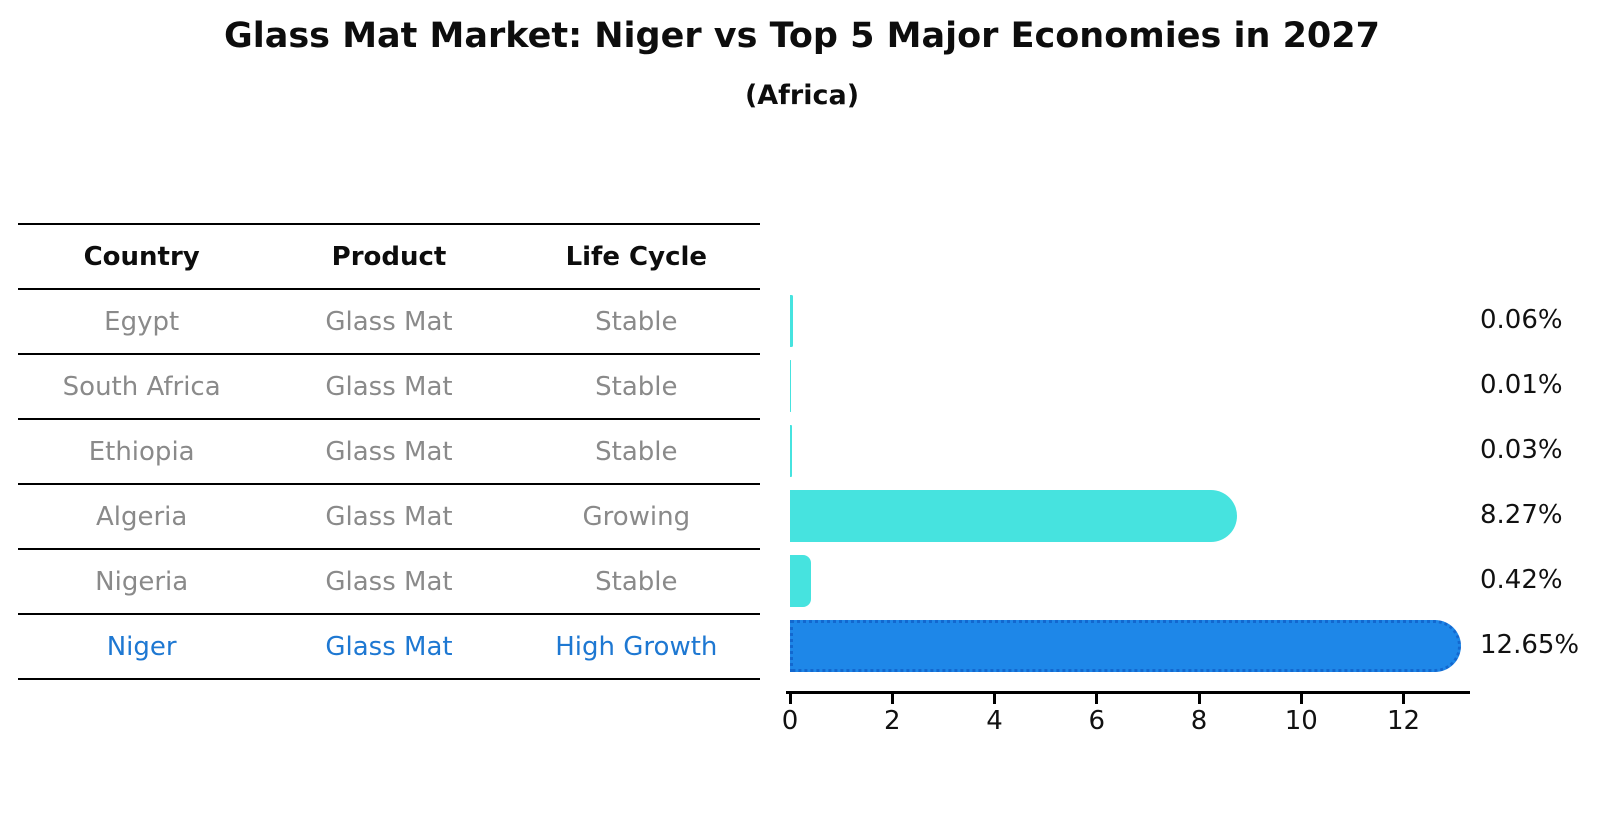 The height and width of the screenshot is (823, 1604). What do you see at coordinates (1301, 721) in the screenshot?
I see `x-axis-tick-label: 10` at bounding box center [1301, 721].